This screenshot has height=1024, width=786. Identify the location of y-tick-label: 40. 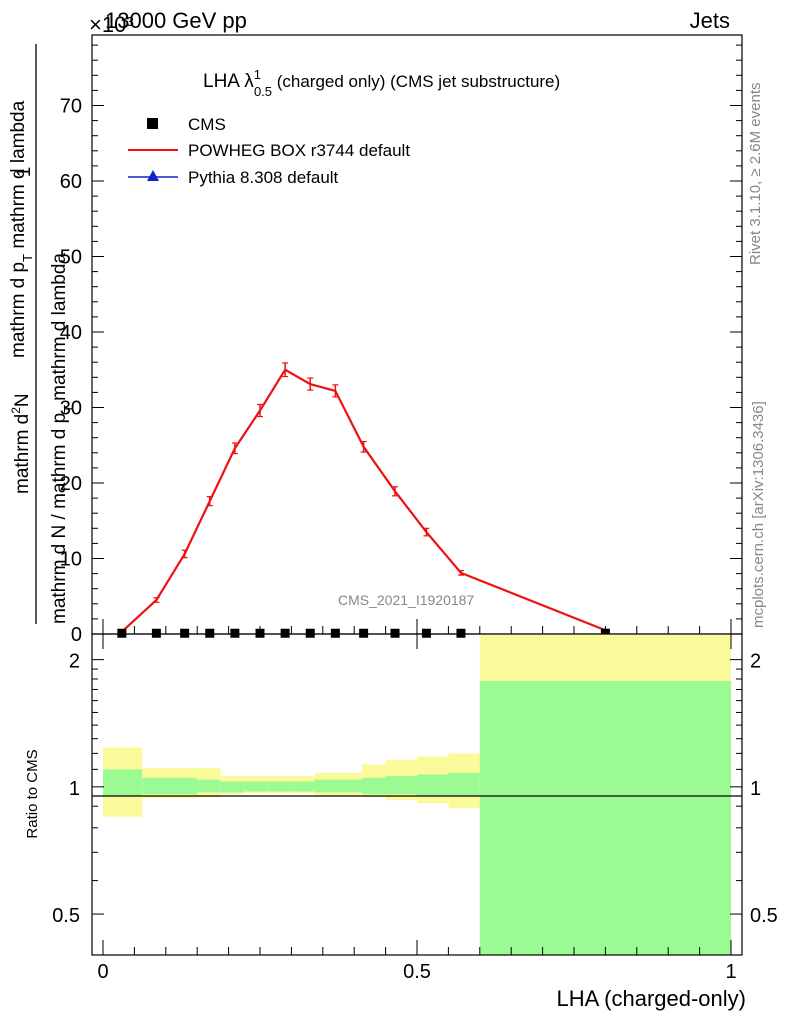
(71, 333).